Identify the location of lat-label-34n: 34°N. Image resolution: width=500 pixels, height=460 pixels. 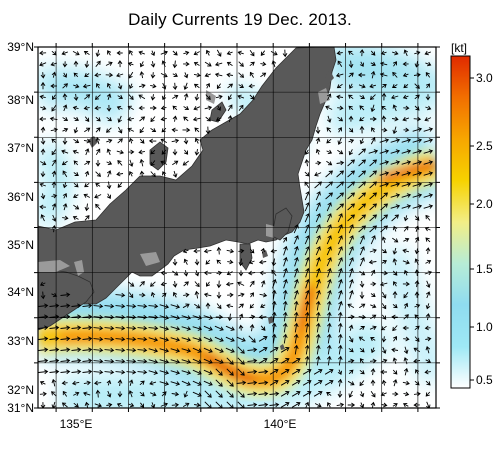
(20, 292).